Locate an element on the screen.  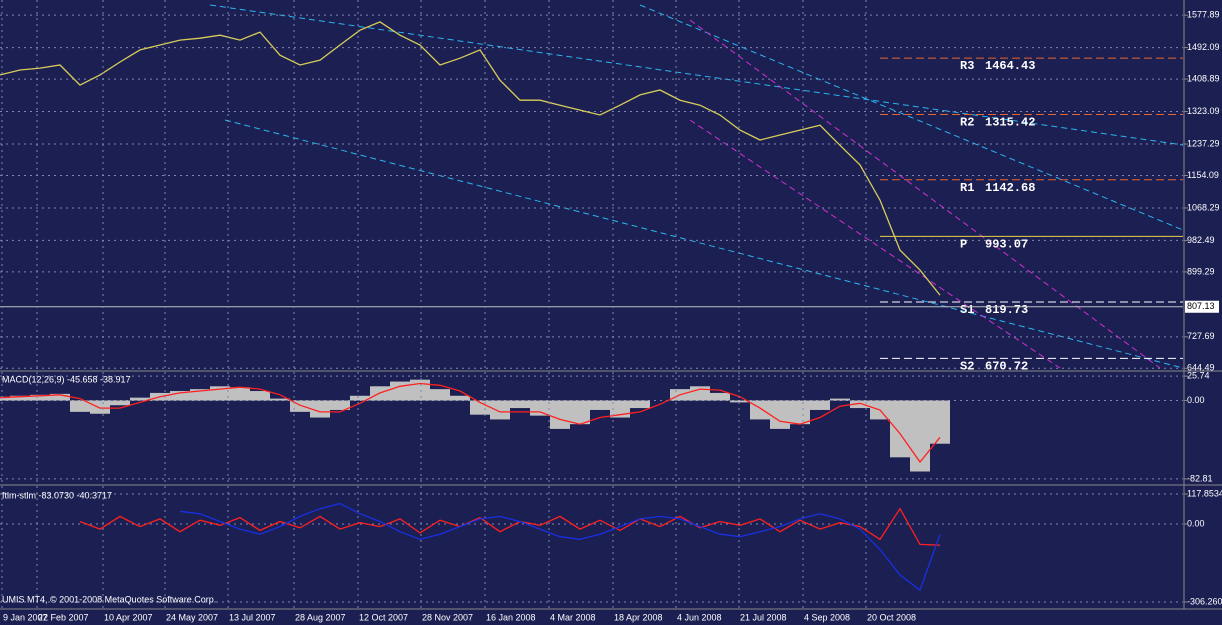
x-tick-label: 4 Sep 2008 is located at coordinates (827, 617).